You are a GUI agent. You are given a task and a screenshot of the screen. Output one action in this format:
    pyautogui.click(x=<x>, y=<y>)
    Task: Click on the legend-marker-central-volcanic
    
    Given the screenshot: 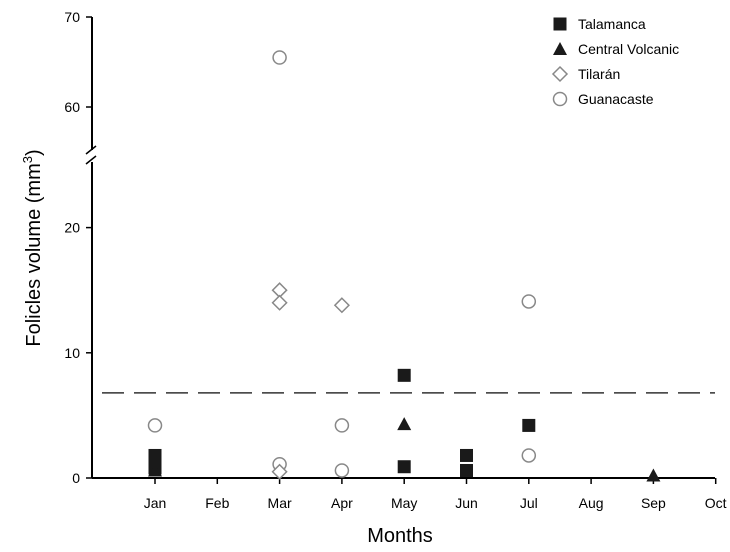 What is the action you would take?
    pyautogui.click(x=560, y=48)
    